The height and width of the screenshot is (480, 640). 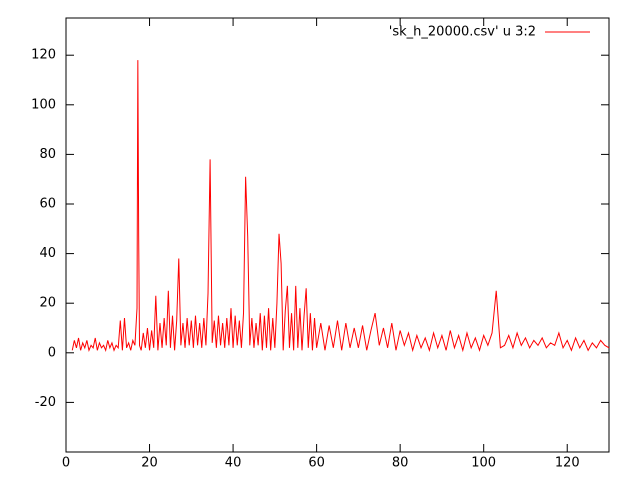 What do you see at coordinates (47, 303) in the screenshot?
I see `y-tick-label: 20` at bounding box center [47, 303].